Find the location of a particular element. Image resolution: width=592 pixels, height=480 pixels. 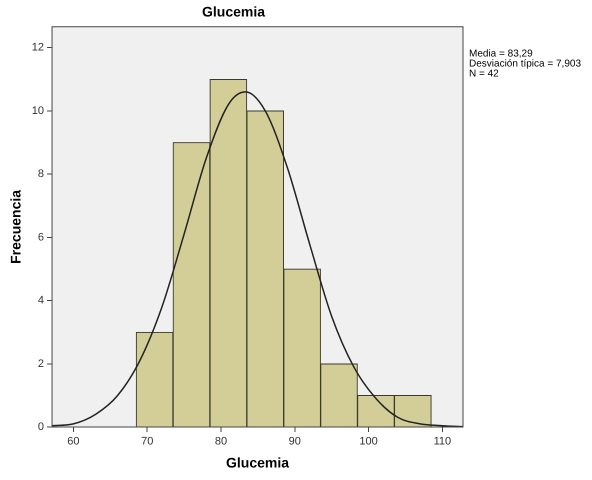

x-tick-label: 60 is located at coordinates (73, 442).